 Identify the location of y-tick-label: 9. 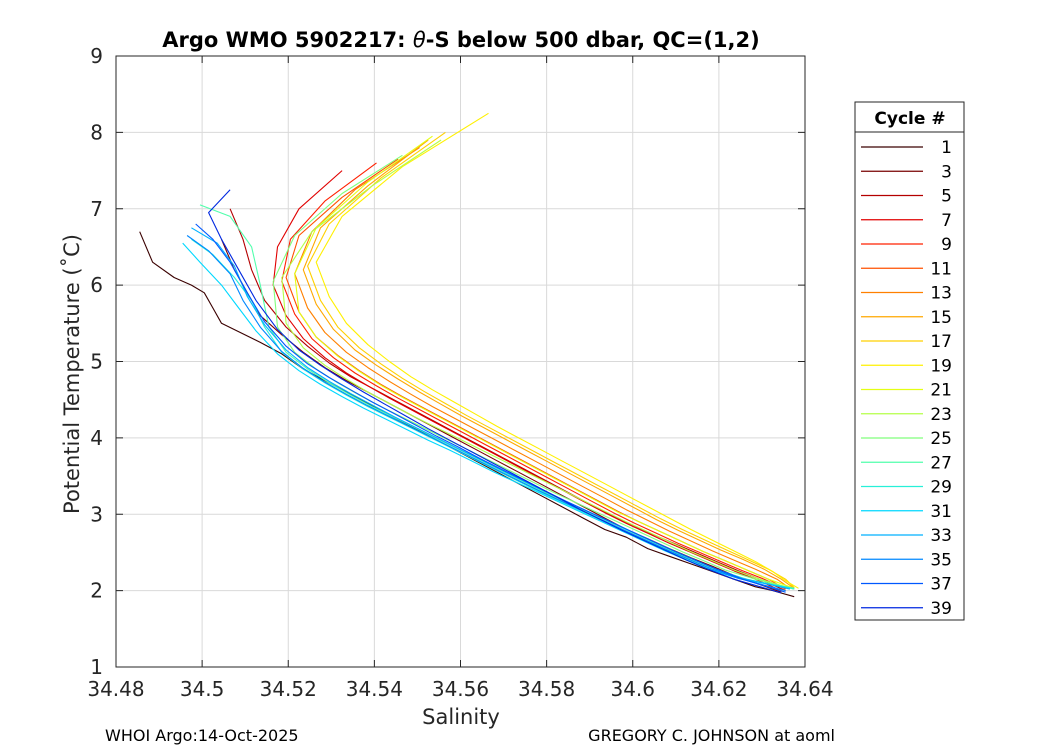
(96, 56).